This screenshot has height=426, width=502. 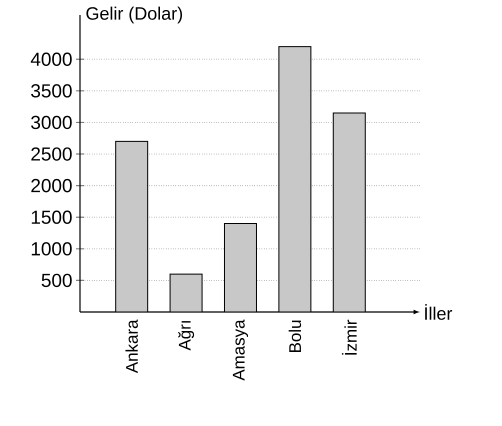 What do you see at coordinates (131, 347) in the screenshot?
I see `x-tick-label: Ankara` at bounding box center [131, 347].